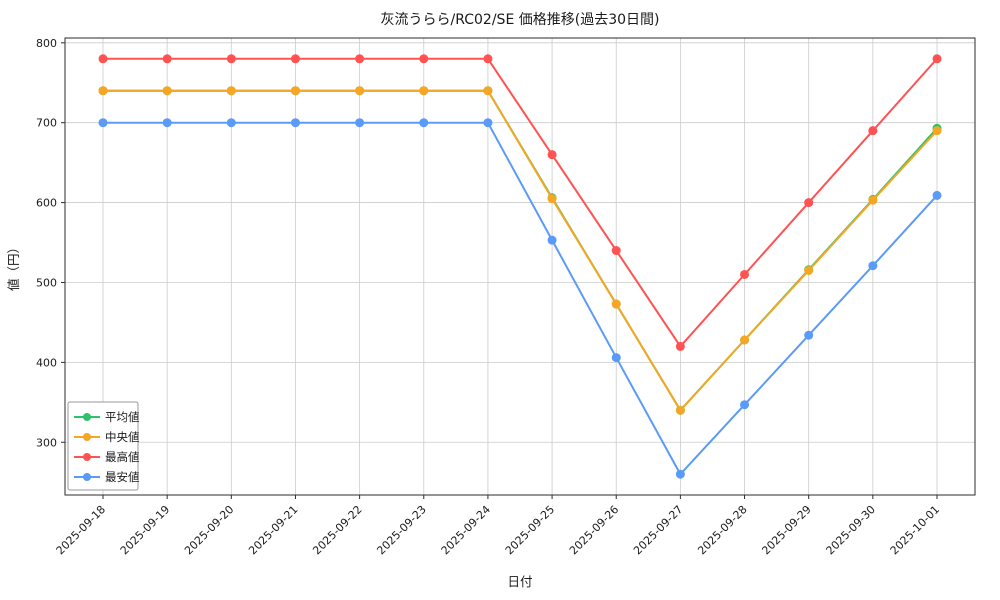 This screenshot has height=600, width=1000. Describe the element at coordinates (103, 446) in the screenshot. I see `legend-box` at that location.